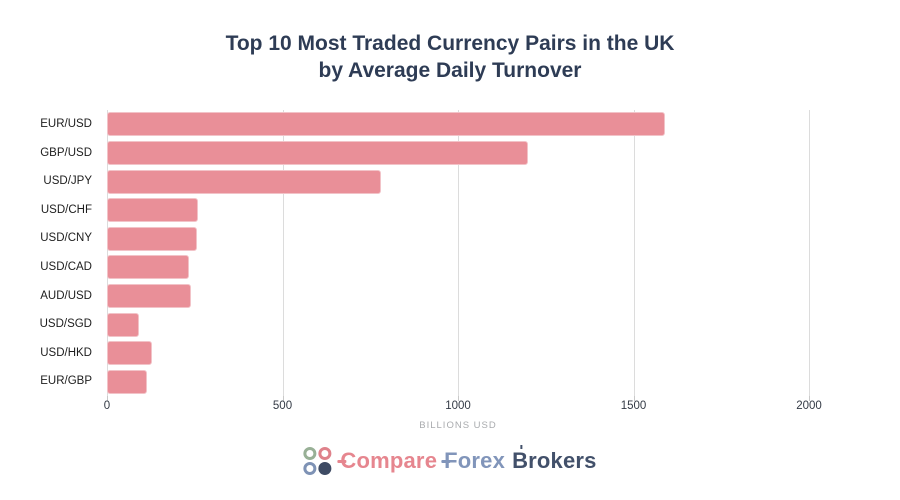 Image resolution: width=900 pixels, height=500 pixels. What do you see at coordinates (66, 295) in the screenshot?
I see `y-tick-label: AUD/USD` at bounding box center [66, 295].